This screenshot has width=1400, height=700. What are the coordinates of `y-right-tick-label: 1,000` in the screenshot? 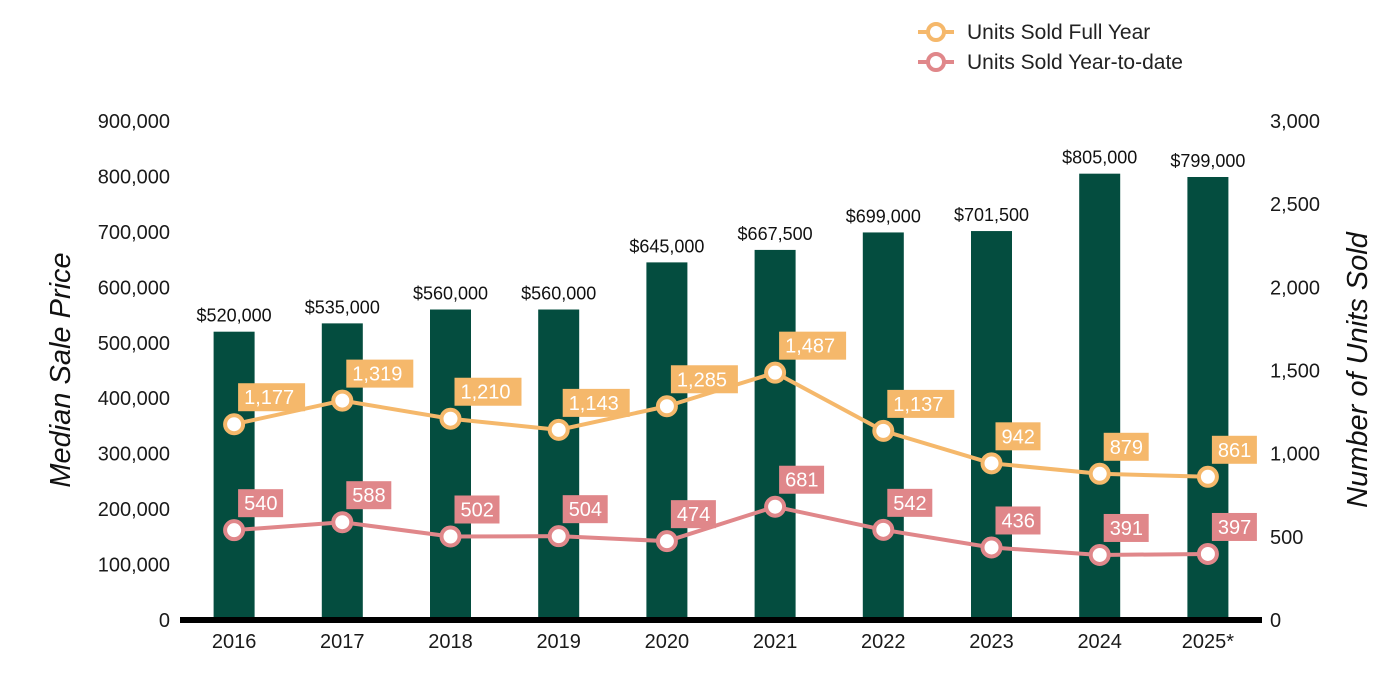 It's located at (1295, 455).